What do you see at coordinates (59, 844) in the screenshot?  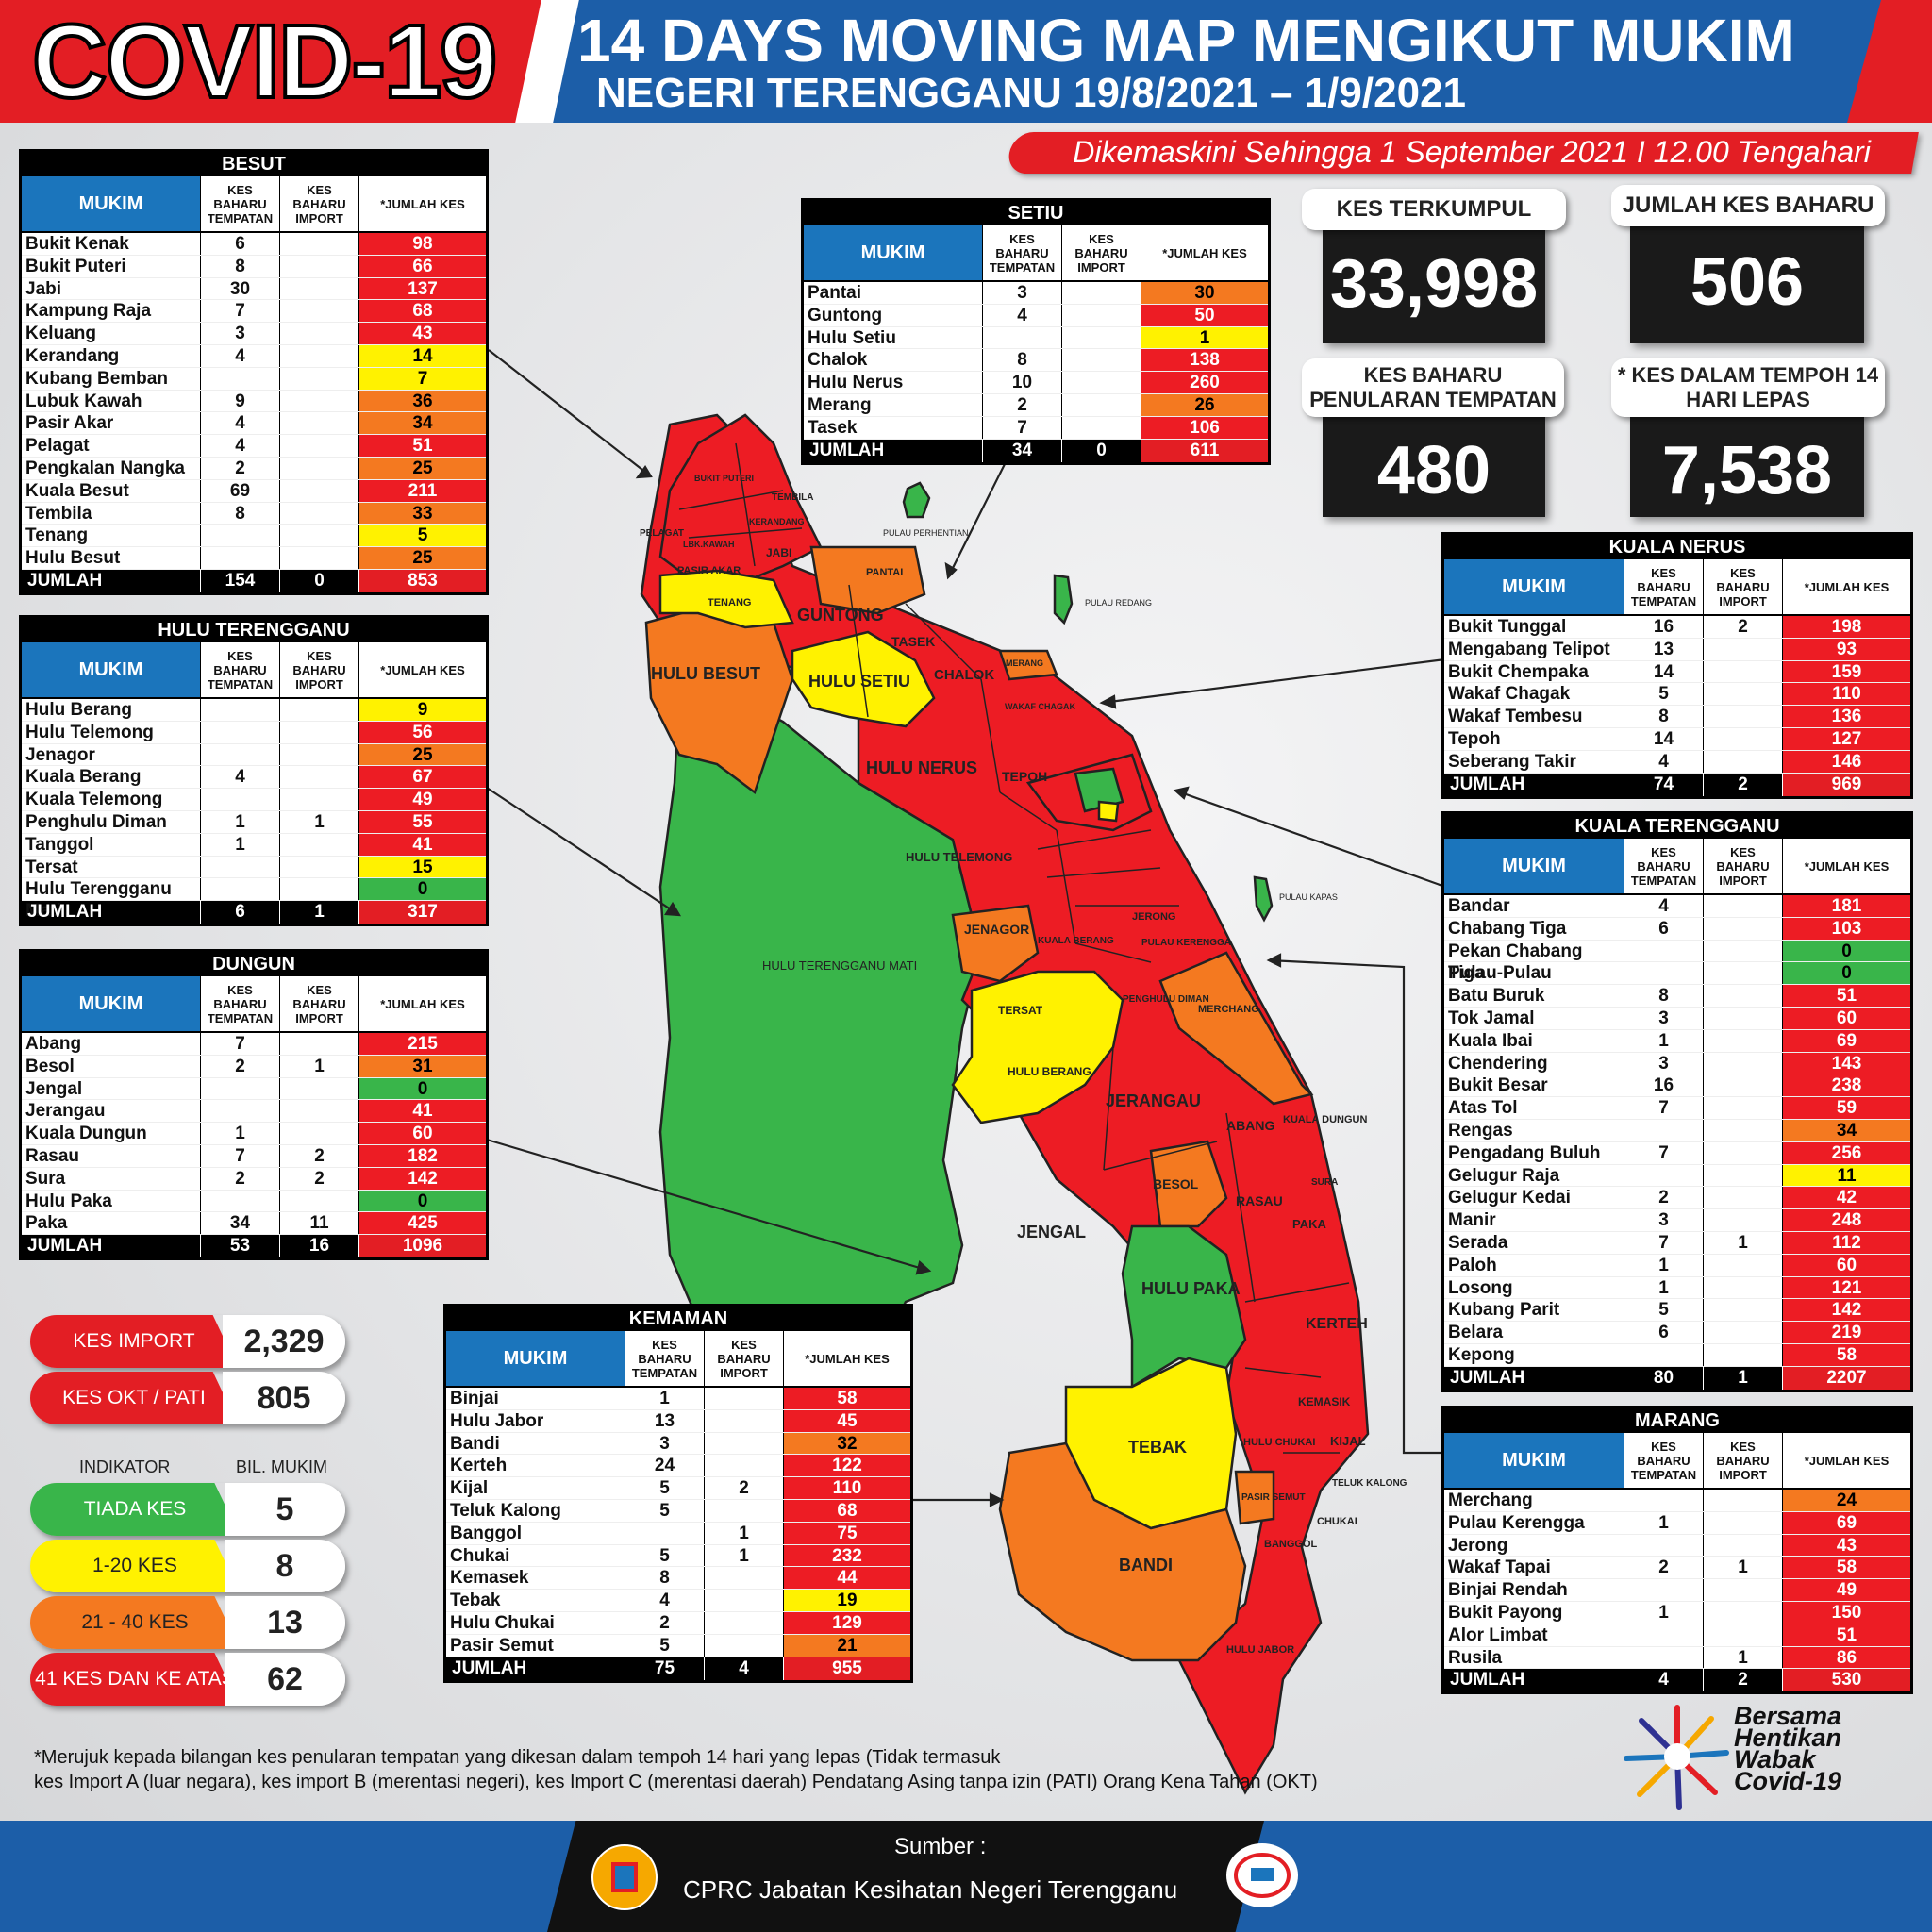 I see `mukim-name: Tanggol` at bounding box center [59, 844].